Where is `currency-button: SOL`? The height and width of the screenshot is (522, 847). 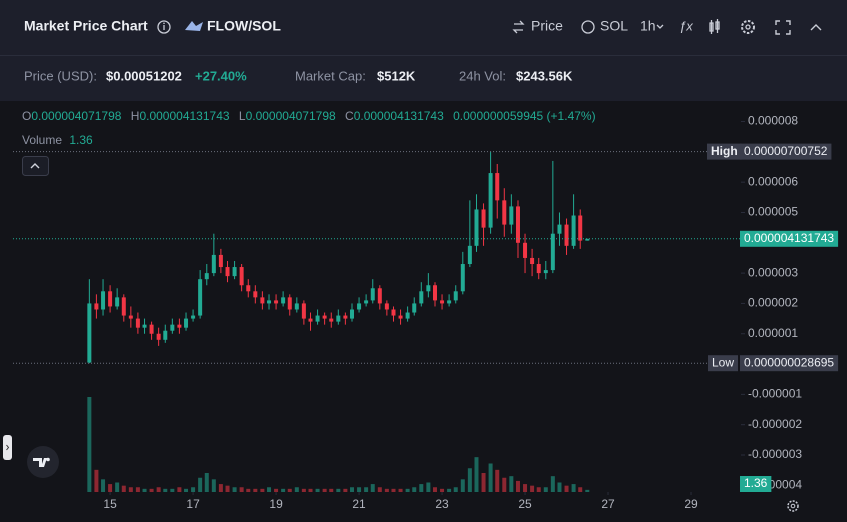 currency-button: SOL is located at coordinates (614, 26).